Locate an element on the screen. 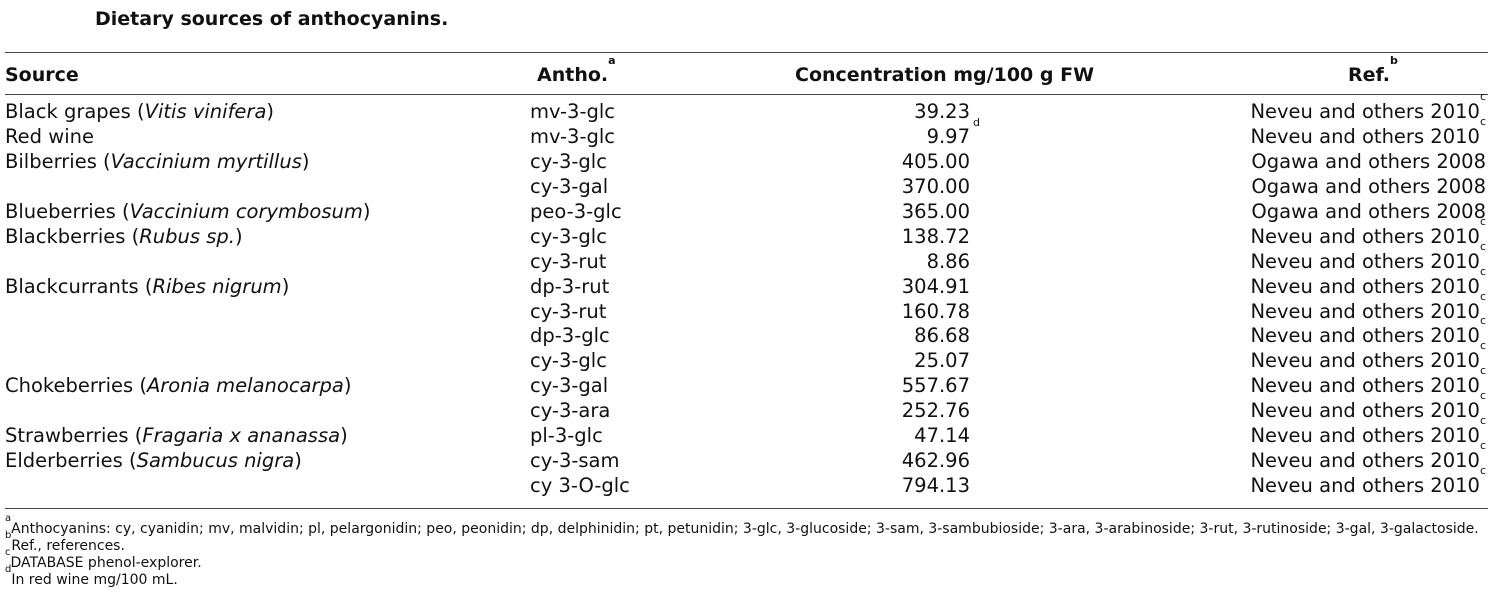  concentration-value: 557.67 is located at coordinates (935, 386).